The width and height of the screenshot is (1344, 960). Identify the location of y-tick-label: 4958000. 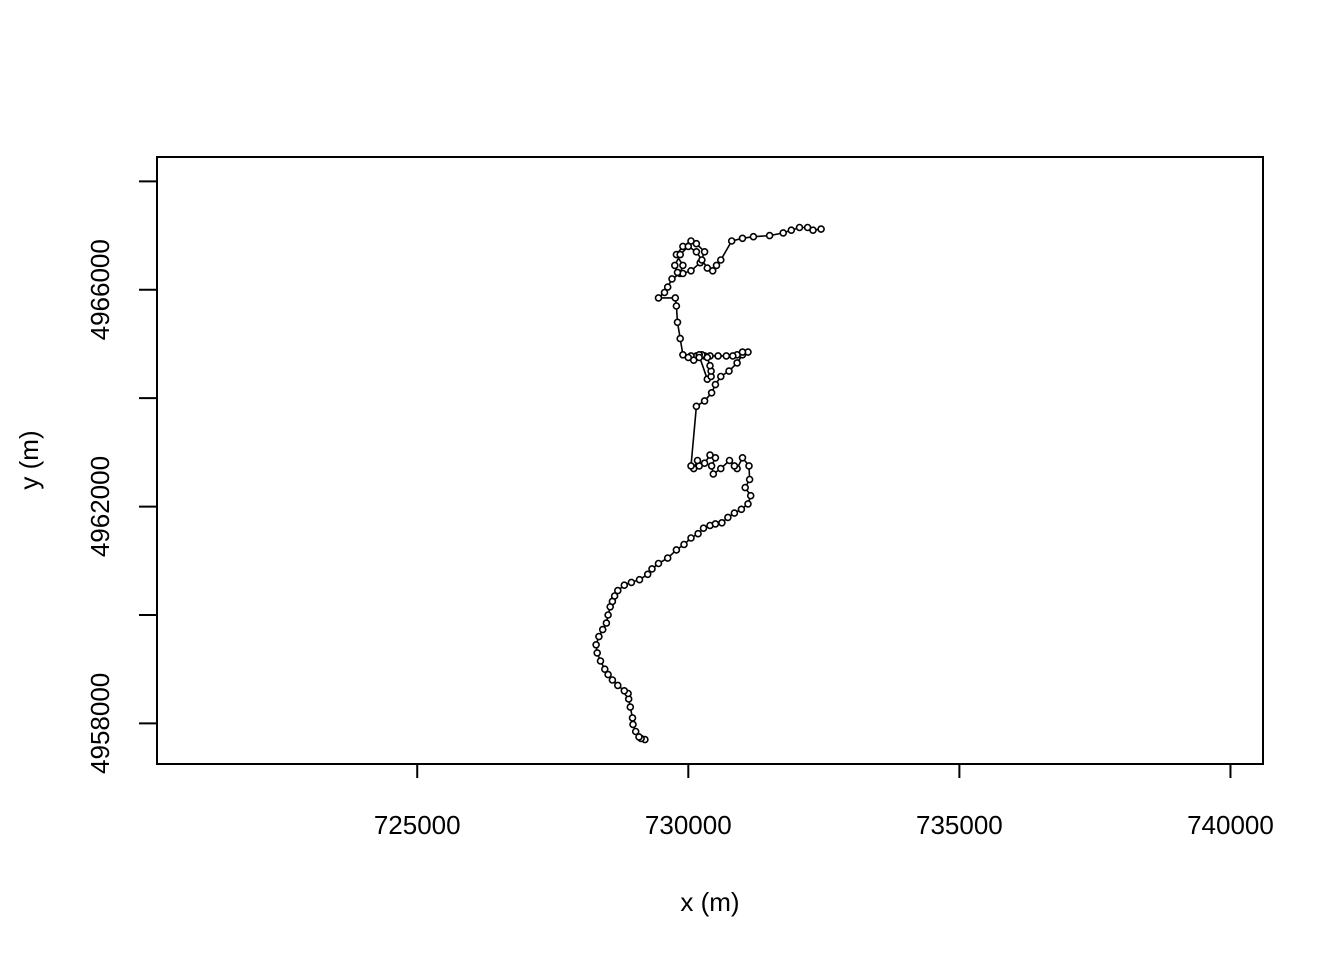
(100, 723).